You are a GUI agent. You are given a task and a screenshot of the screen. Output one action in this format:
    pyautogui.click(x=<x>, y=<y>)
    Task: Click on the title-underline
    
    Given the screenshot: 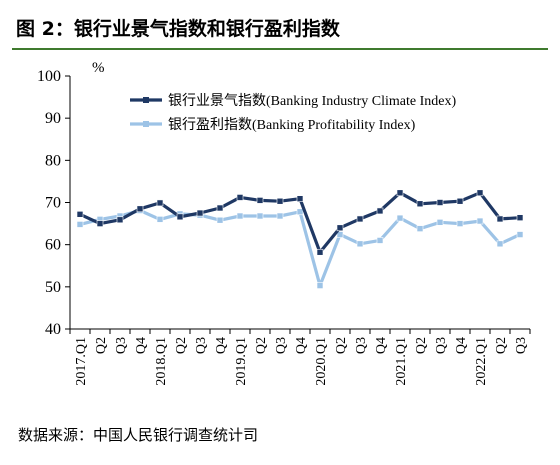 What is the action you would take?
    pyautogui.click(x=280, y=49)
    